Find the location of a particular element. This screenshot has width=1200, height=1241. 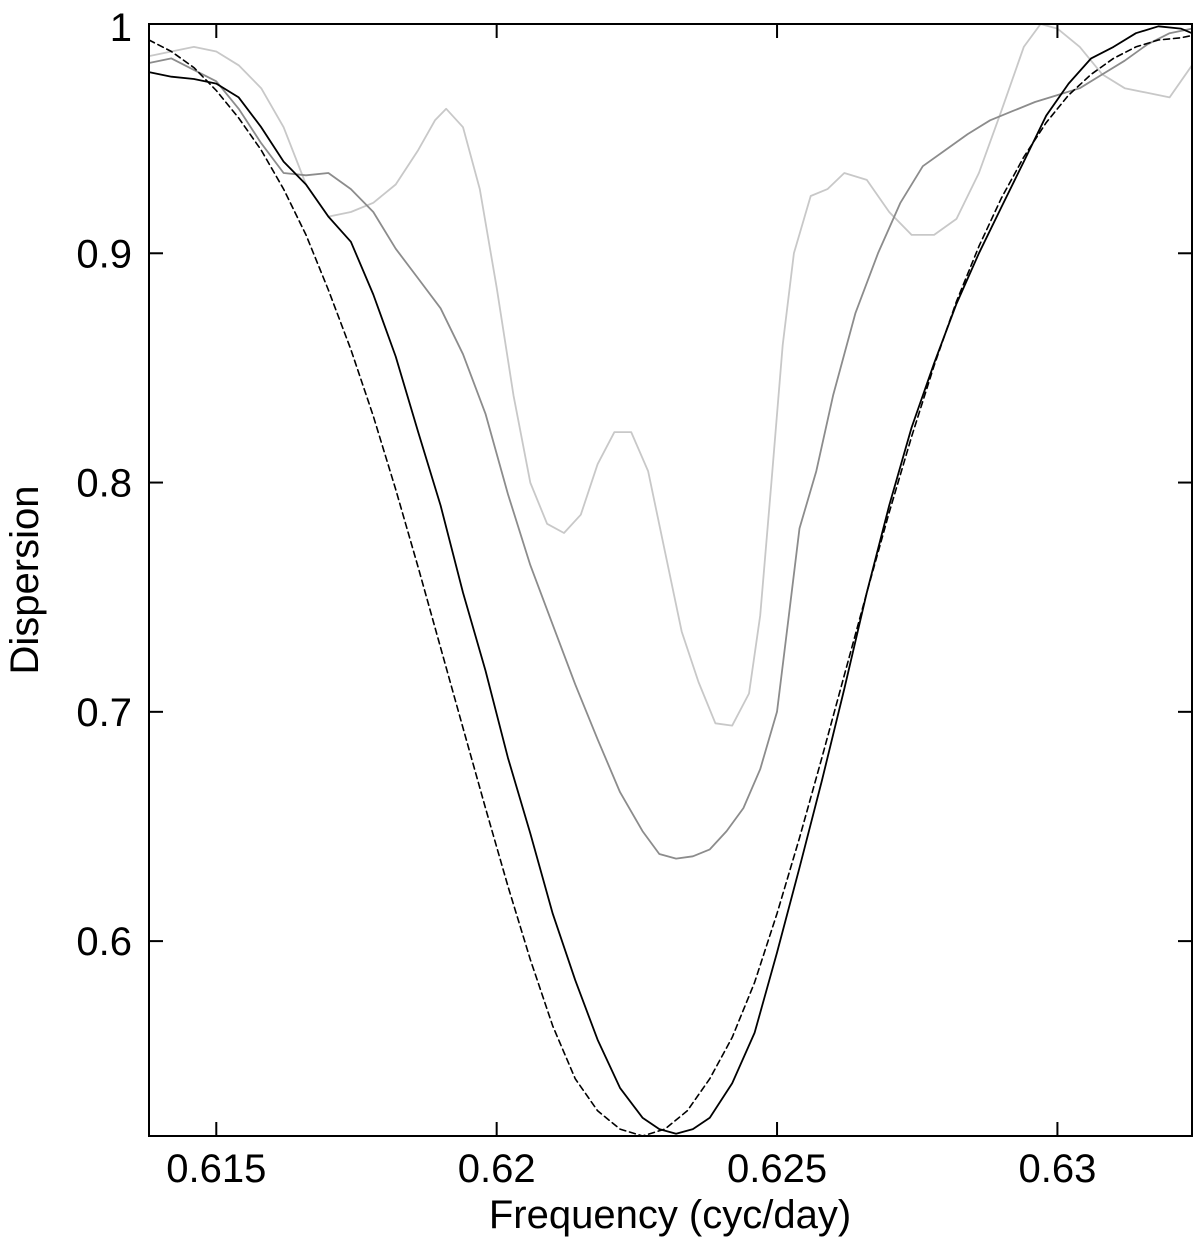

x-axis-title: Frequency (cyc/day) is located at coordinates (670, 1215).